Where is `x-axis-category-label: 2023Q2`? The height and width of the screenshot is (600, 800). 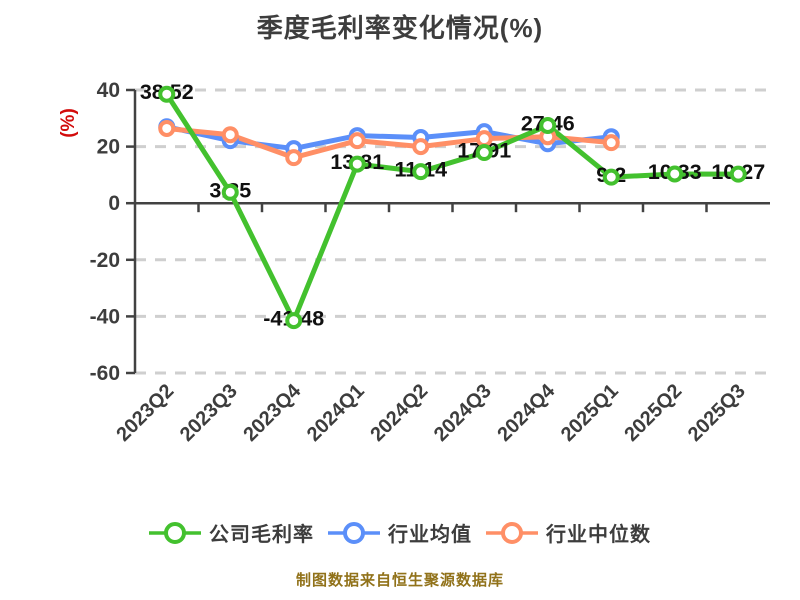 x-axis-category-label: 2023Q2 is located at coordinates (145, 413).